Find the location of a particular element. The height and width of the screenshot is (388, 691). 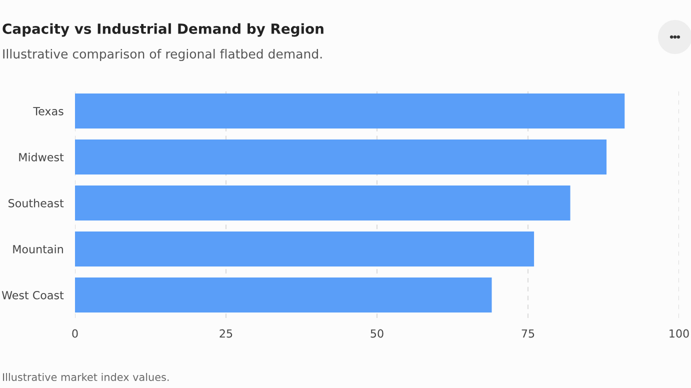

x-tick-label: 25 is located at coordinates (226, 333).